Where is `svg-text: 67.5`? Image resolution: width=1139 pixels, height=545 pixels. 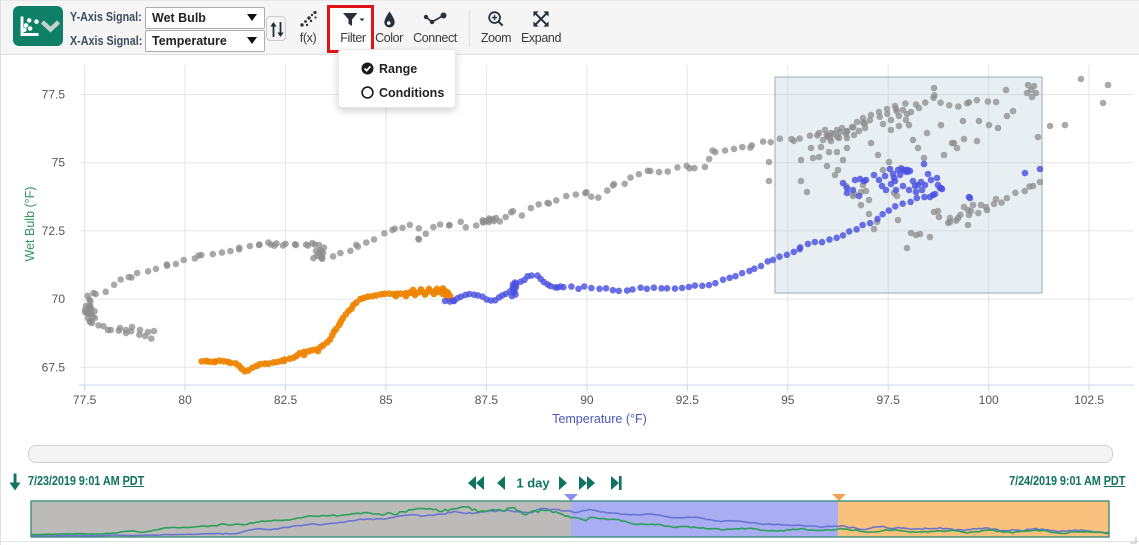
svg-text: 67.5 is located at coordinates (54, 367).